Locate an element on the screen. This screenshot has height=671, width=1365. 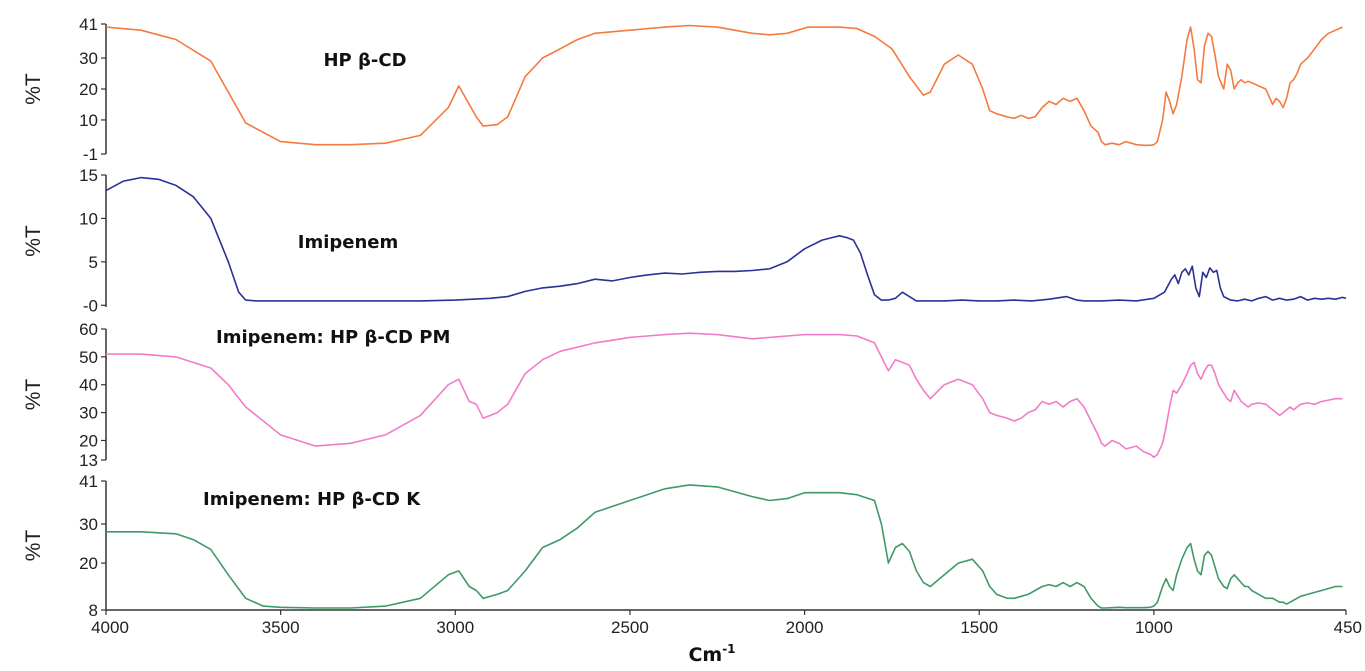
x-axis-label: Cm-1 is located at coordinates (711, 654).